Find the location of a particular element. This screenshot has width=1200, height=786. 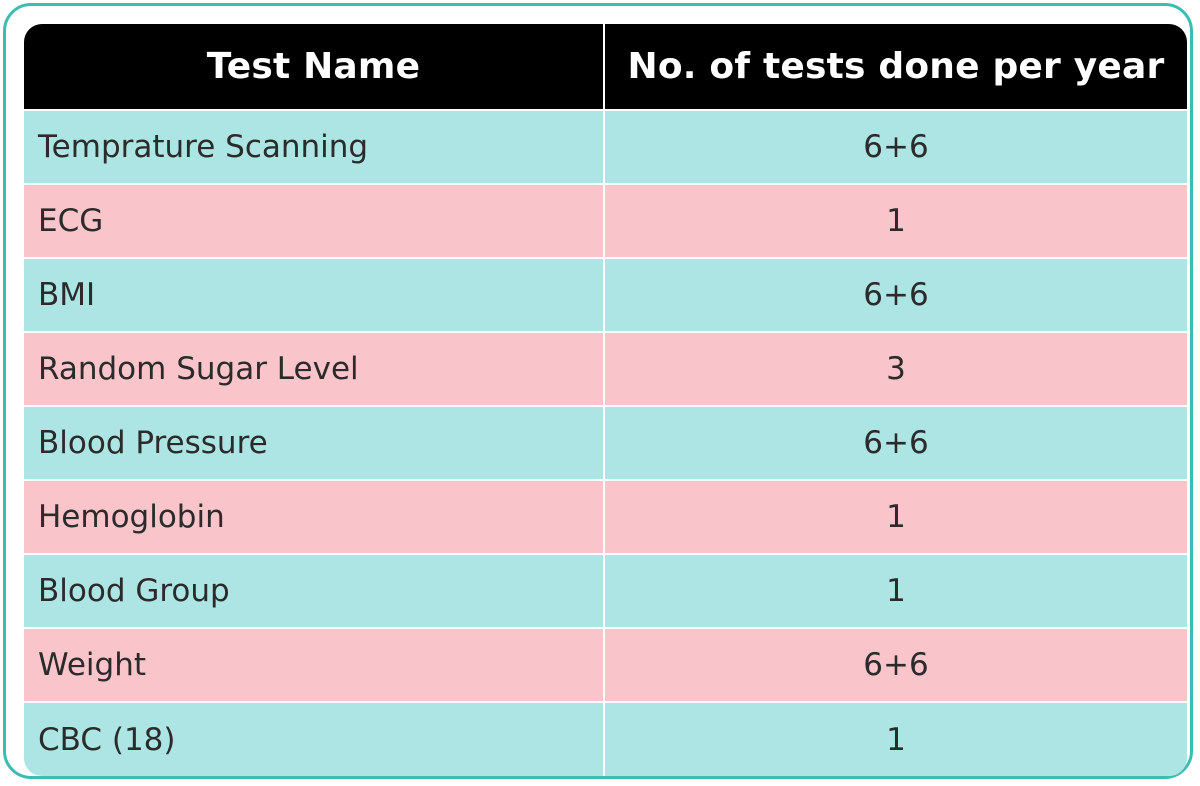

test-name-cell: BMI is located at coordinates (314, 295).